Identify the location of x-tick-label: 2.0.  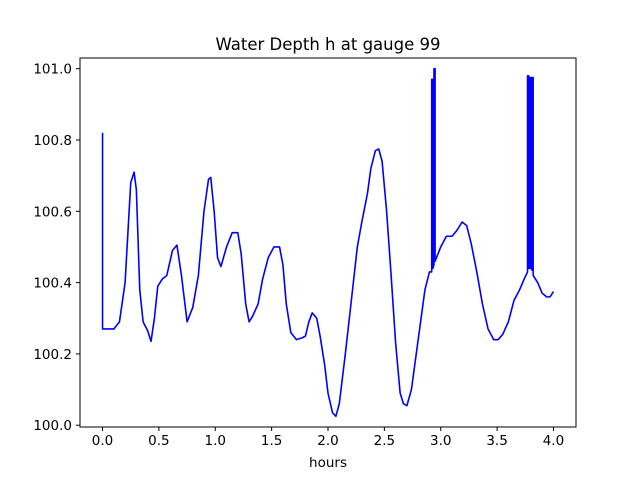
(327, 441).